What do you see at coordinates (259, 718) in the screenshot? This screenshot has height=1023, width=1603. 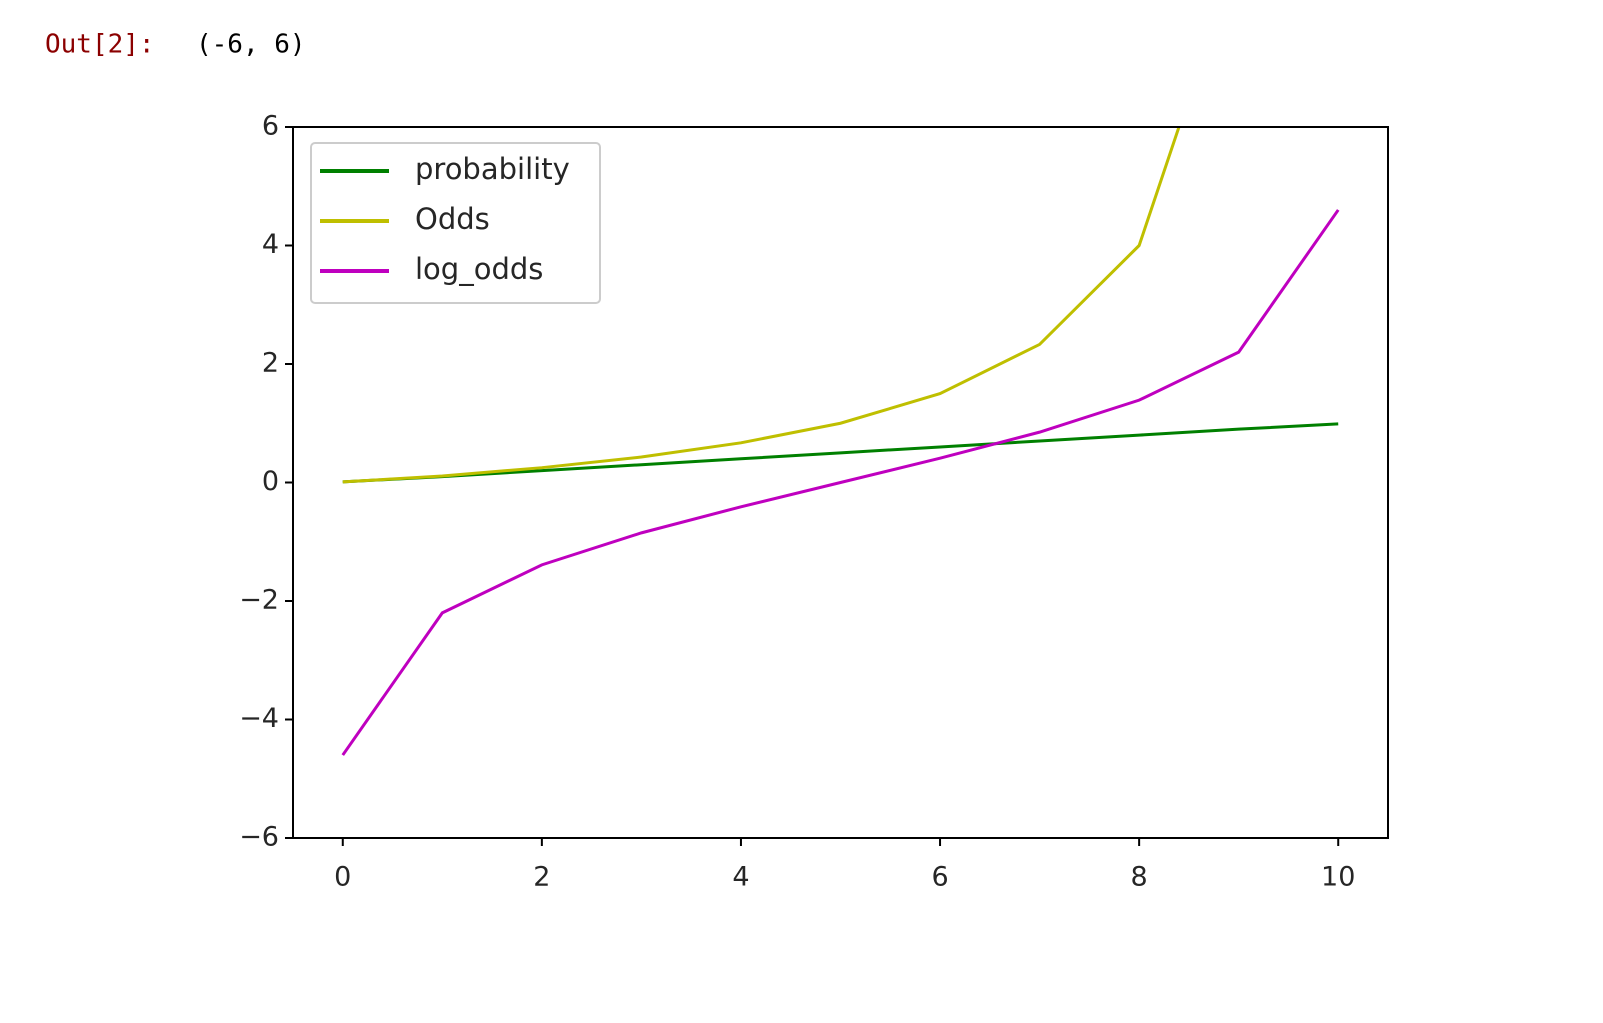 I see `y-tick-label: −4` at bounding box center [259, 718].